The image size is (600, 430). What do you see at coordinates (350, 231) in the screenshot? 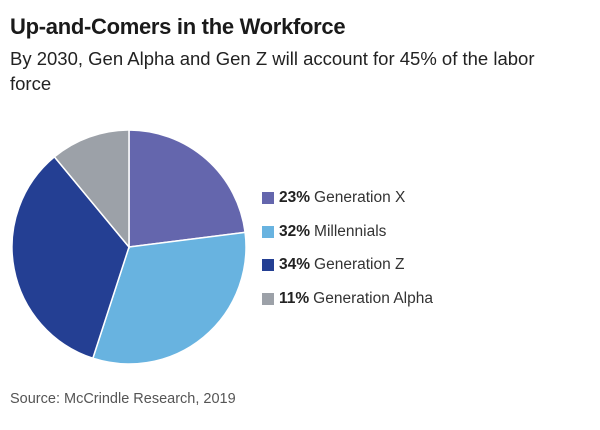
I see `legend-label: Millennials` at bounding box center [350, 231].